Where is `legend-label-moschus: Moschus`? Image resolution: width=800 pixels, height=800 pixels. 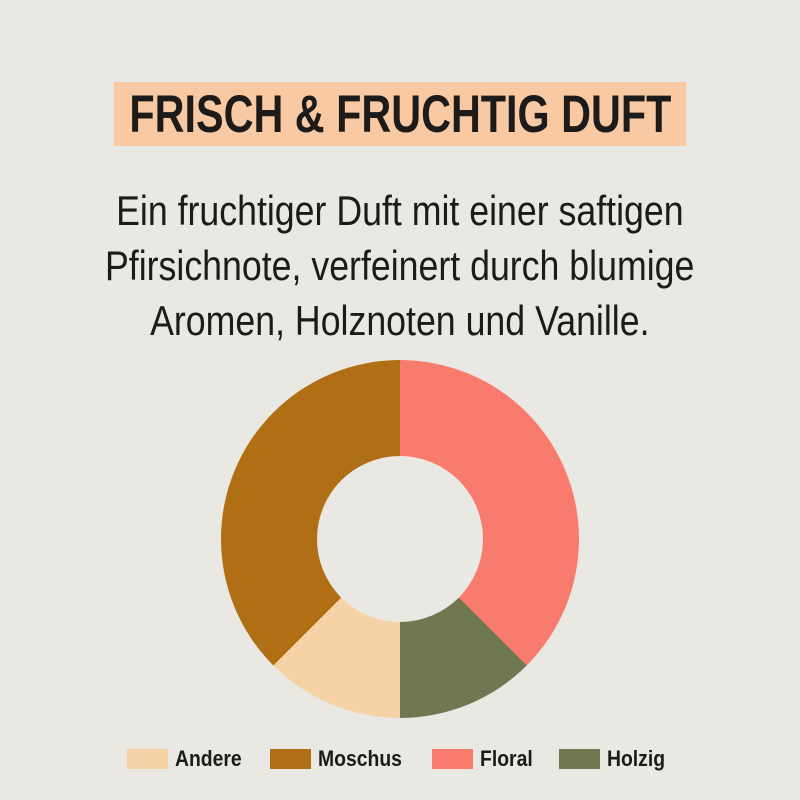 legend-label-moschus: Moschus is located at coordinates (359, 758).